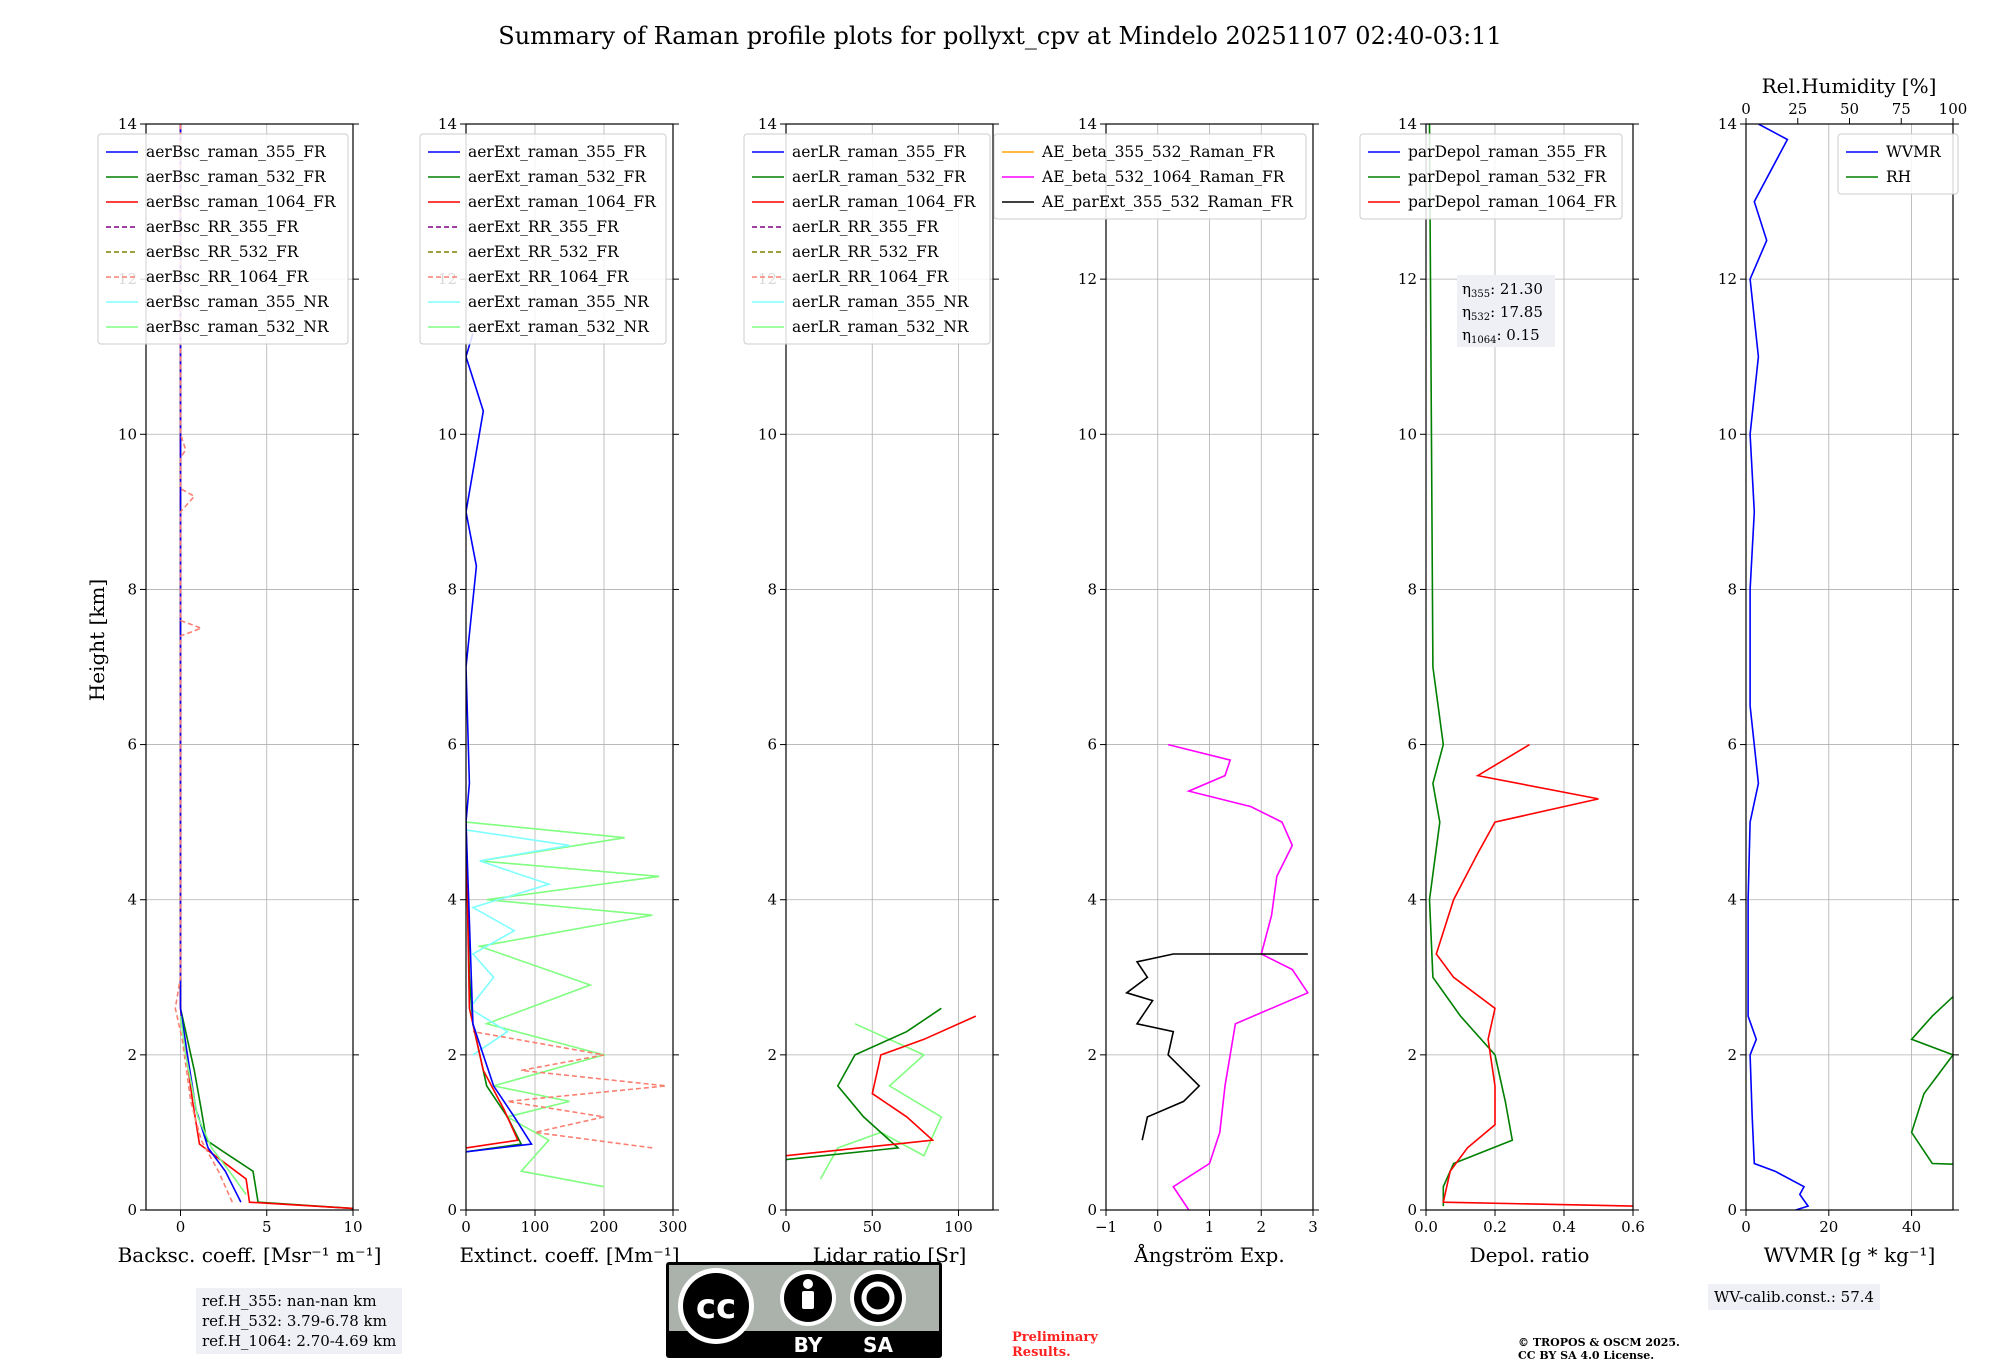 This screenshot has height=1362, width=2000. I want to click on legend-entry: aerExt_raman_532_NR, so click(559, 327).